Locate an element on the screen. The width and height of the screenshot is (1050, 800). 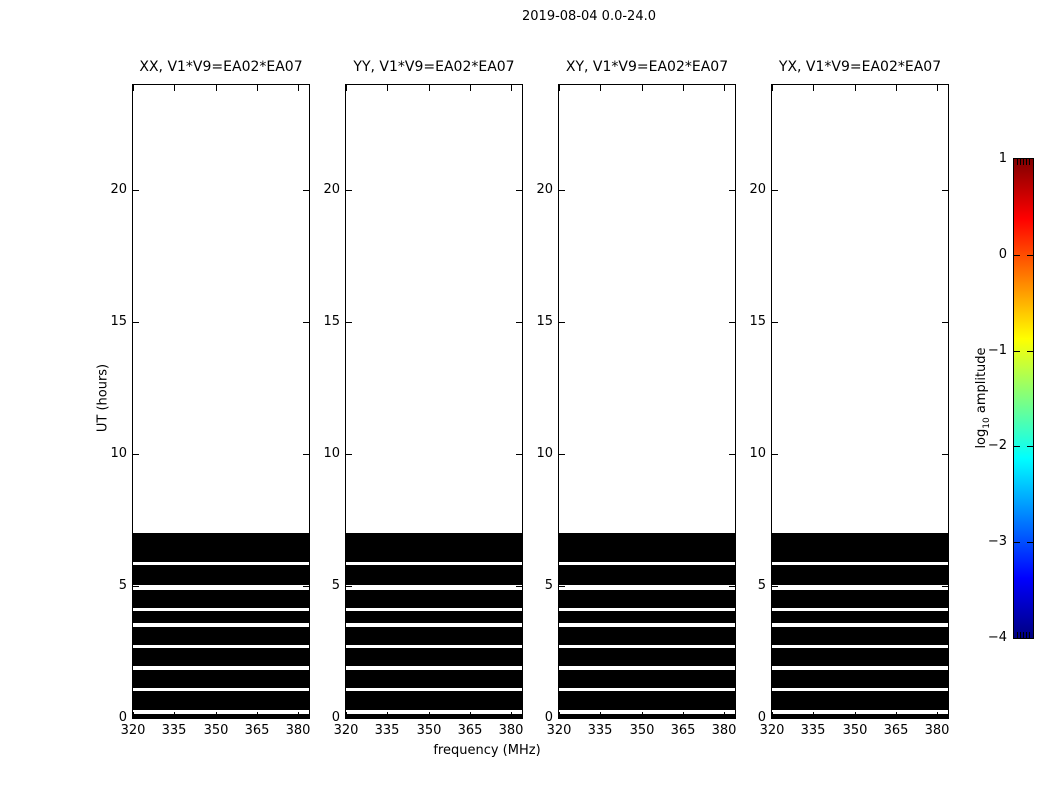
colorbar-tick-label: 1 is located at coordinates (1002, 158).